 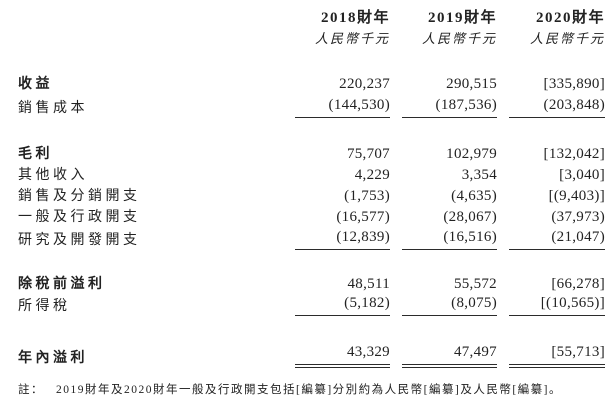 What do you see at coordinates (311, 195) in the screenshot?
I see `table-row-selling-distribution-expenses: 銷售及分銷開支 (1,753) (4,635) [(9,403)]` at bounding box center [311, 195].